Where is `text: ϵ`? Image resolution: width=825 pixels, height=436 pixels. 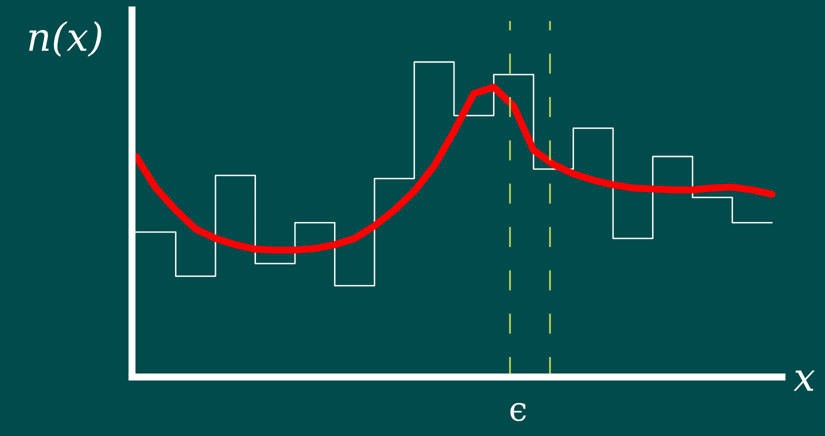
text: ϵ is located at coordinates (518, 412).